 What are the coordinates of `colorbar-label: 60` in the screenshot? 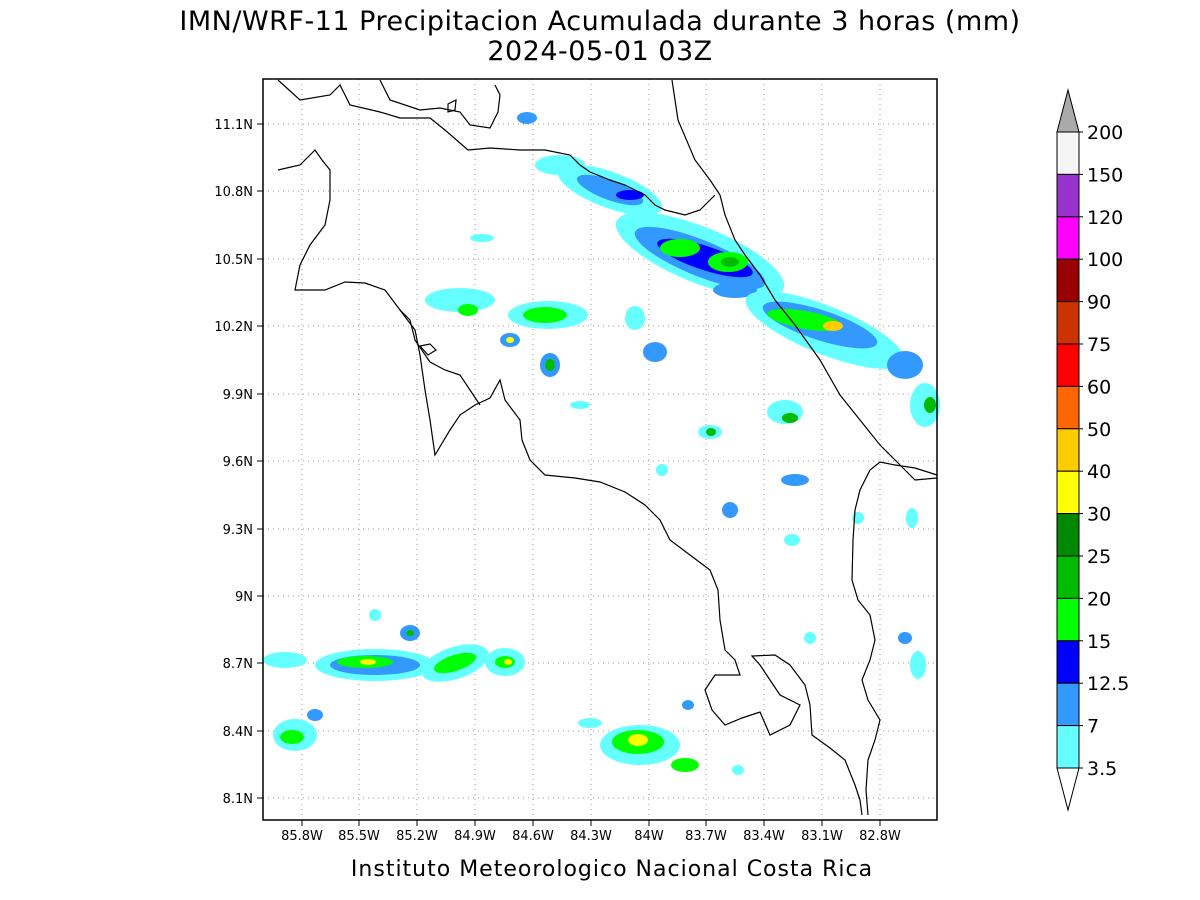 It's located at (1099, 387).